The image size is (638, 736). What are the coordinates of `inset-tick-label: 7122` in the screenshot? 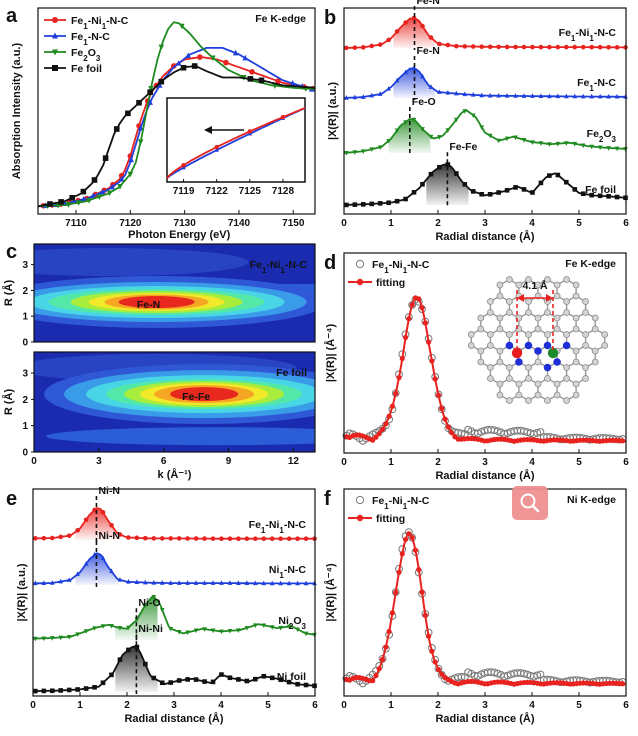 It's located at (217, 191).